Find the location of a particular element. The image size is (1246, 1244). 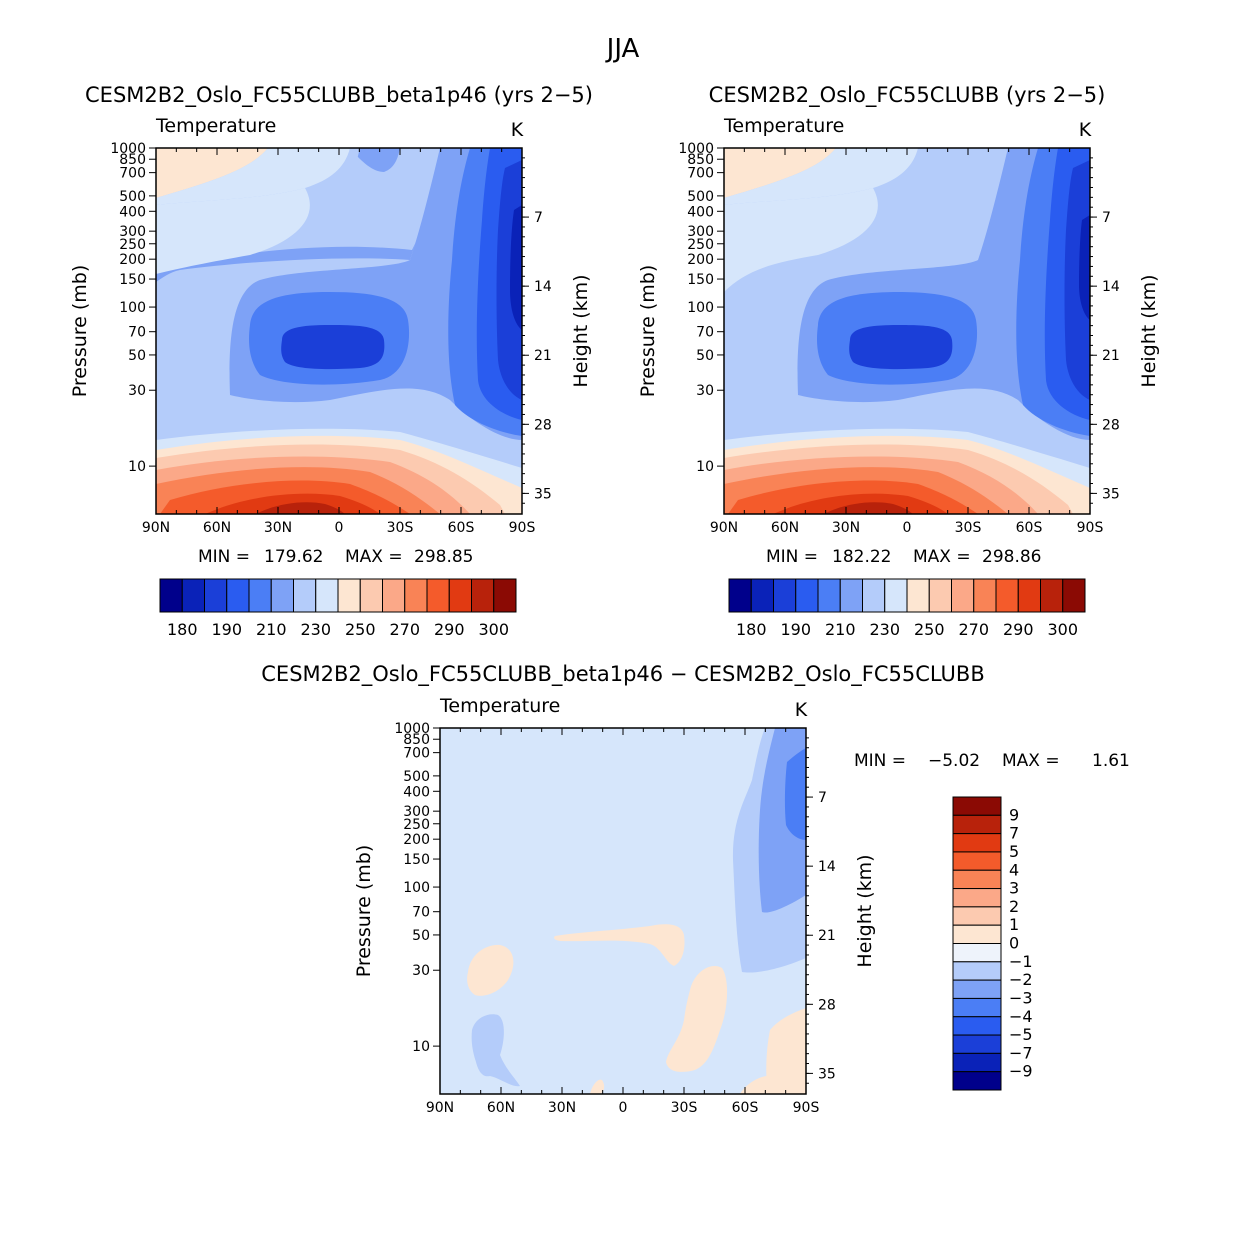

panel-b-stats: MIN = 182.22 MAX = 298.86 is located at coordinates (903, 557).